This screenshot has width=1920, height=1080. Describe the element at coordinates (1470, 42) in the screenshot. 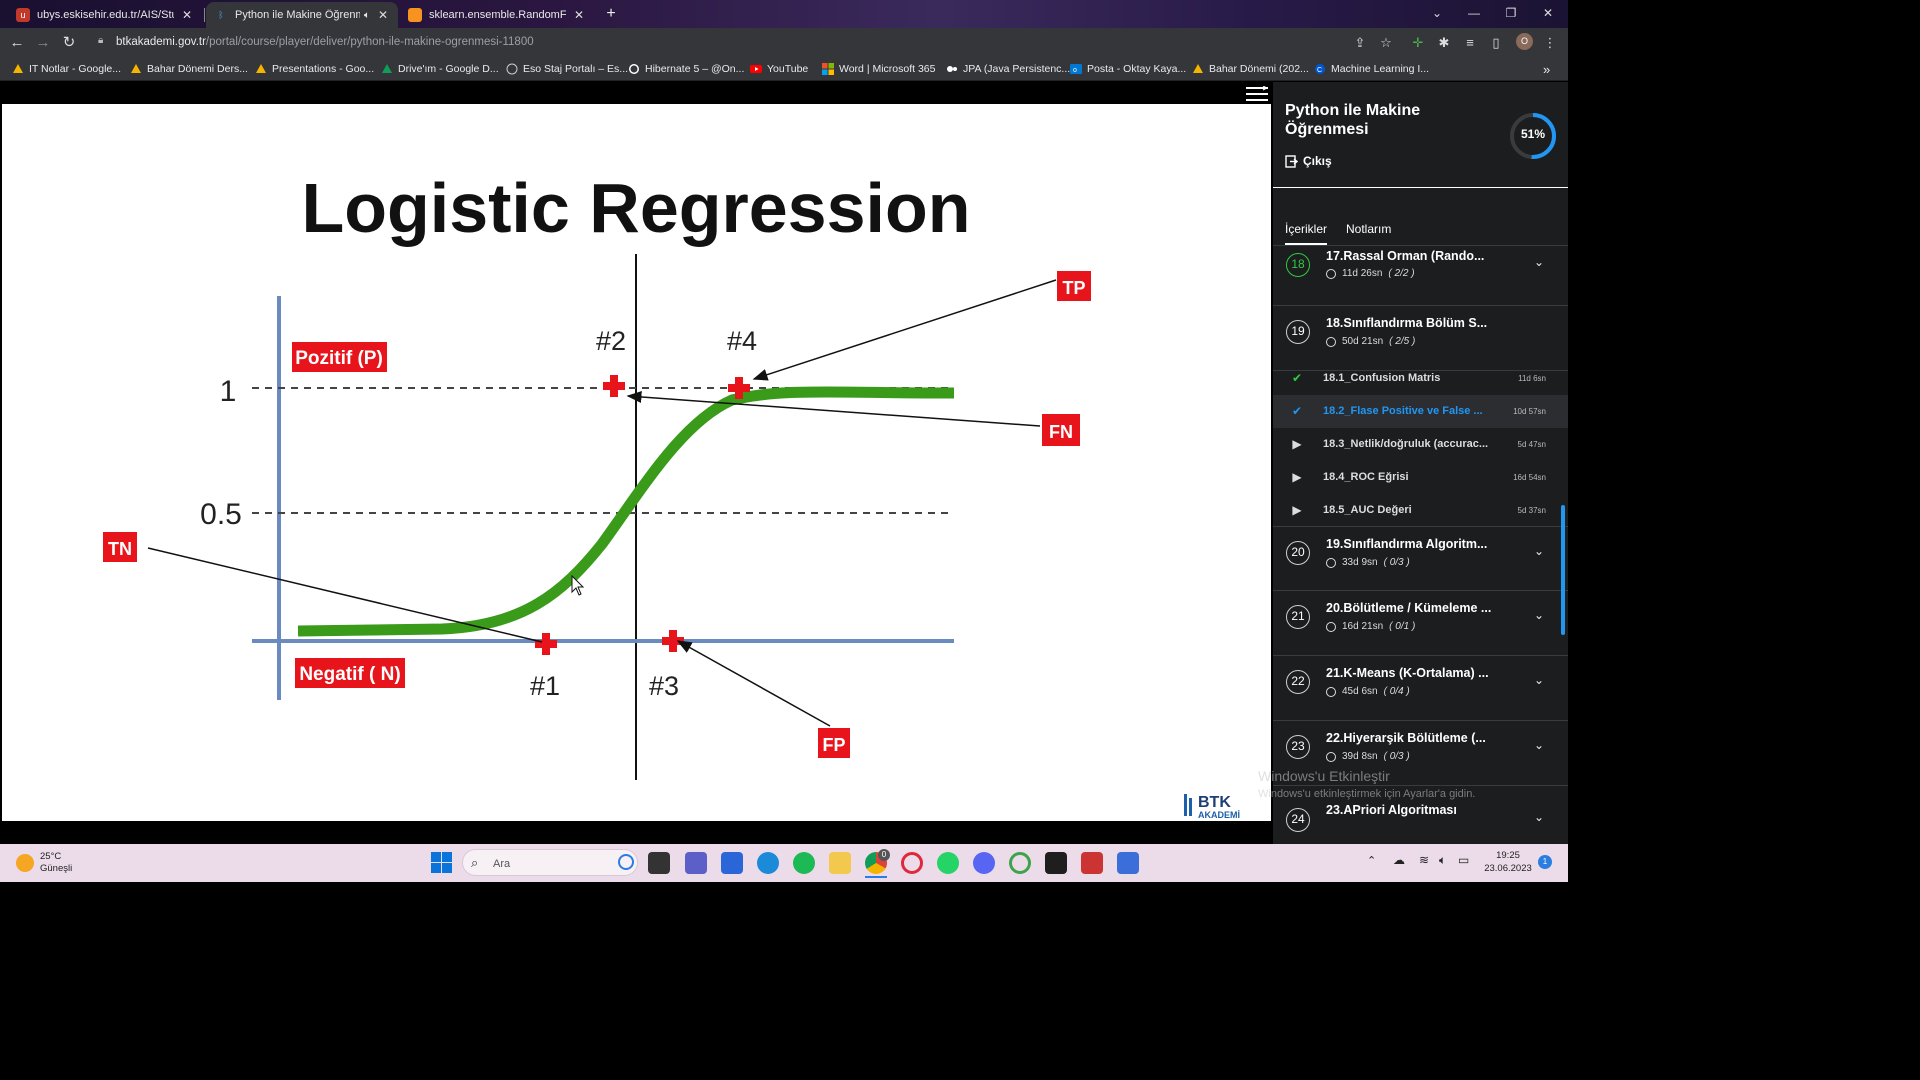

I see `media-queue-icon: ≡` at that location.